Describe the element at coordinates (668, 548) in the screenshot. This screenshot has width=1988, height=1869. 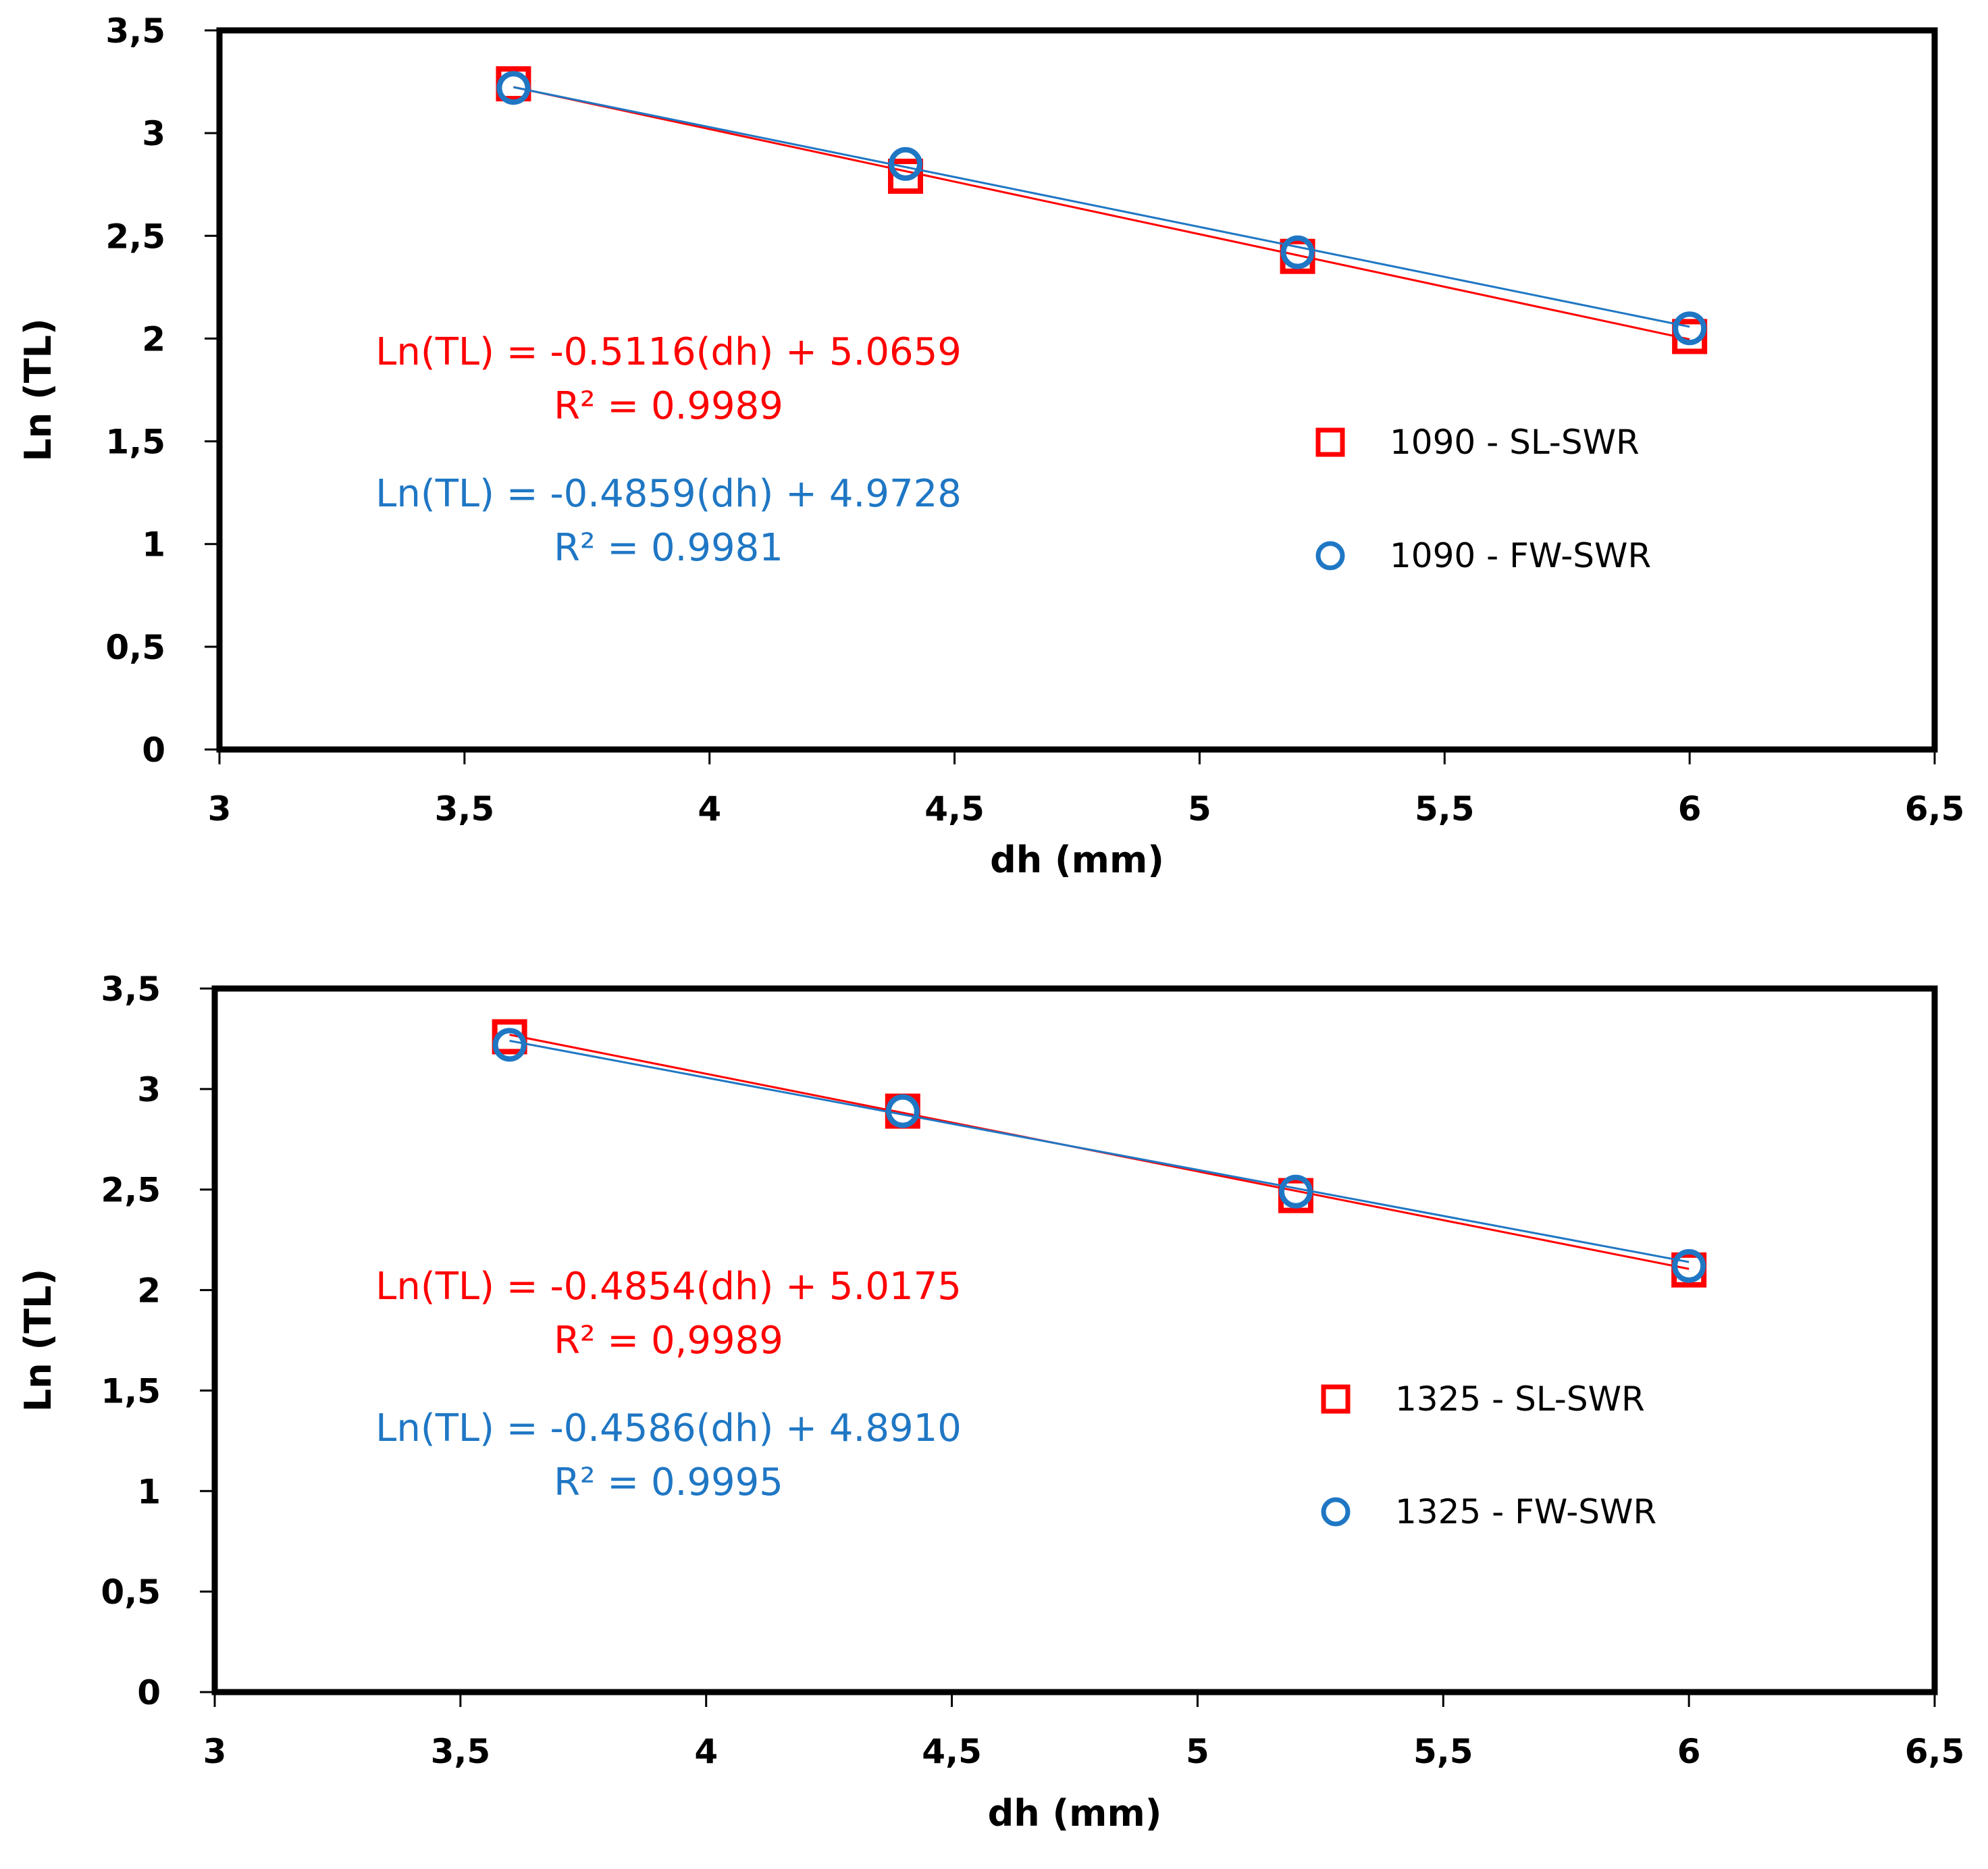
I see `r-squared: R² = 0.9981` at that location.